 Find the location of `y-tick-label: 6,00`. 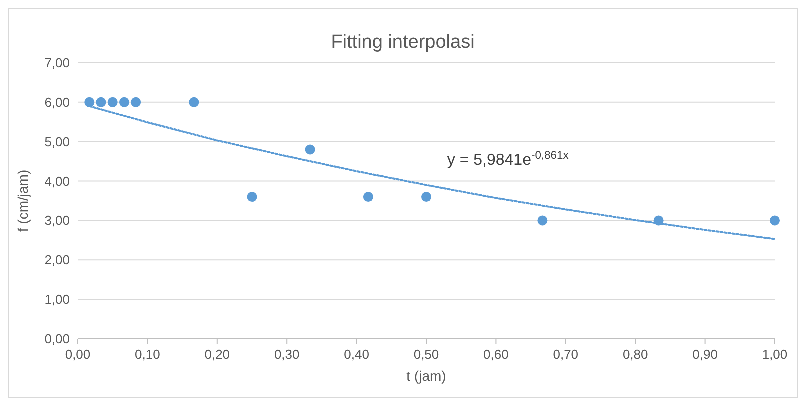

y-tick-label: 6,00 is located at coordinates (57, 102).